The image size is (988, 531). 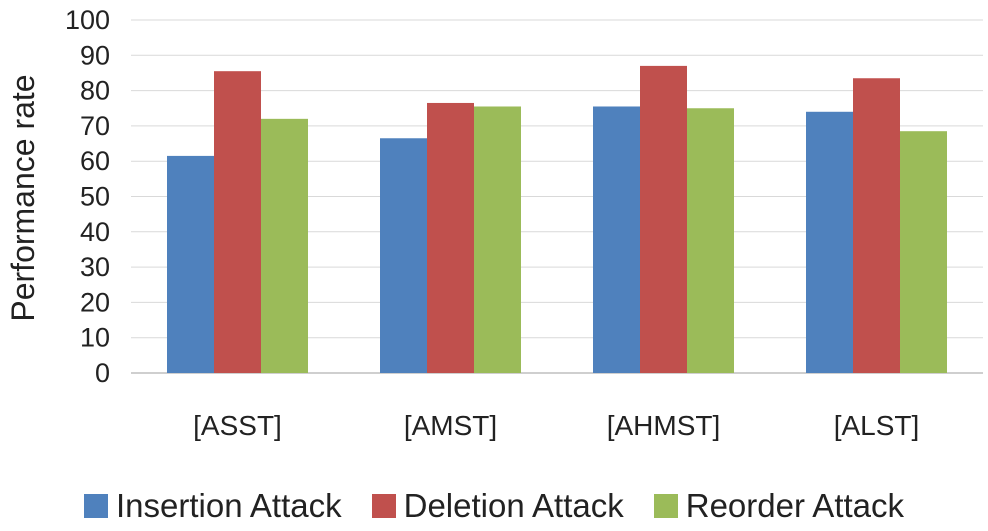 What do you see at coordinates (228, 505) in the screenshot?
I see `legend-label: Insertion Attack` at bounding box center [228, 505].